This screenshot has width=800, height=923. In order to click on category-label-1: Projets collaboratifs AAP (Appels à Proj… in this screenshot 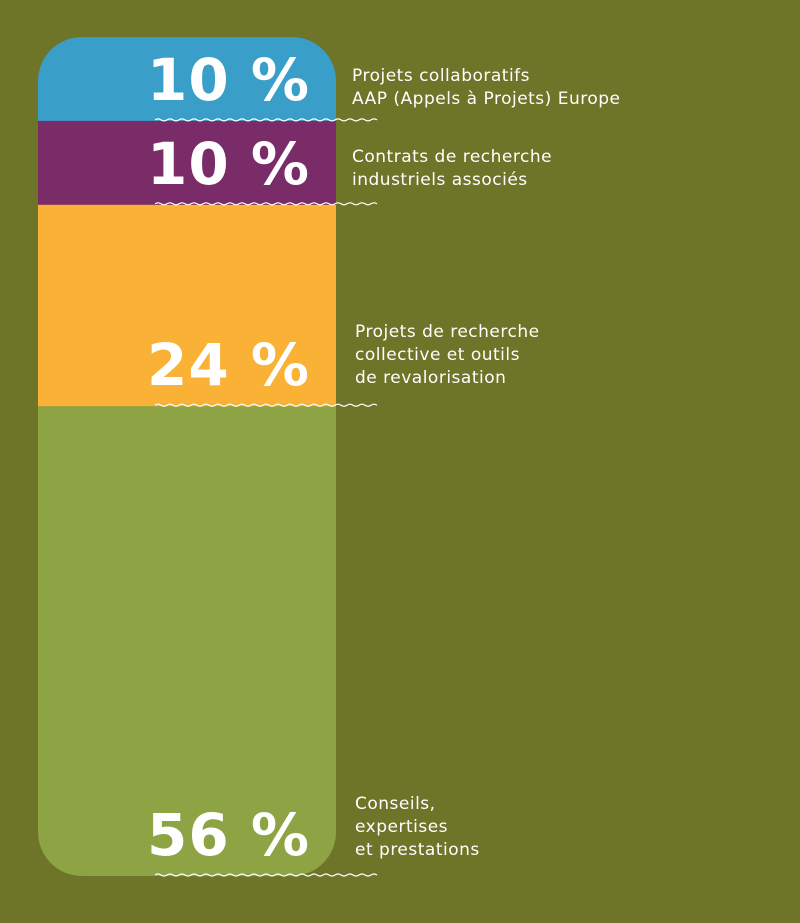, I will do `click(486, 87)`.